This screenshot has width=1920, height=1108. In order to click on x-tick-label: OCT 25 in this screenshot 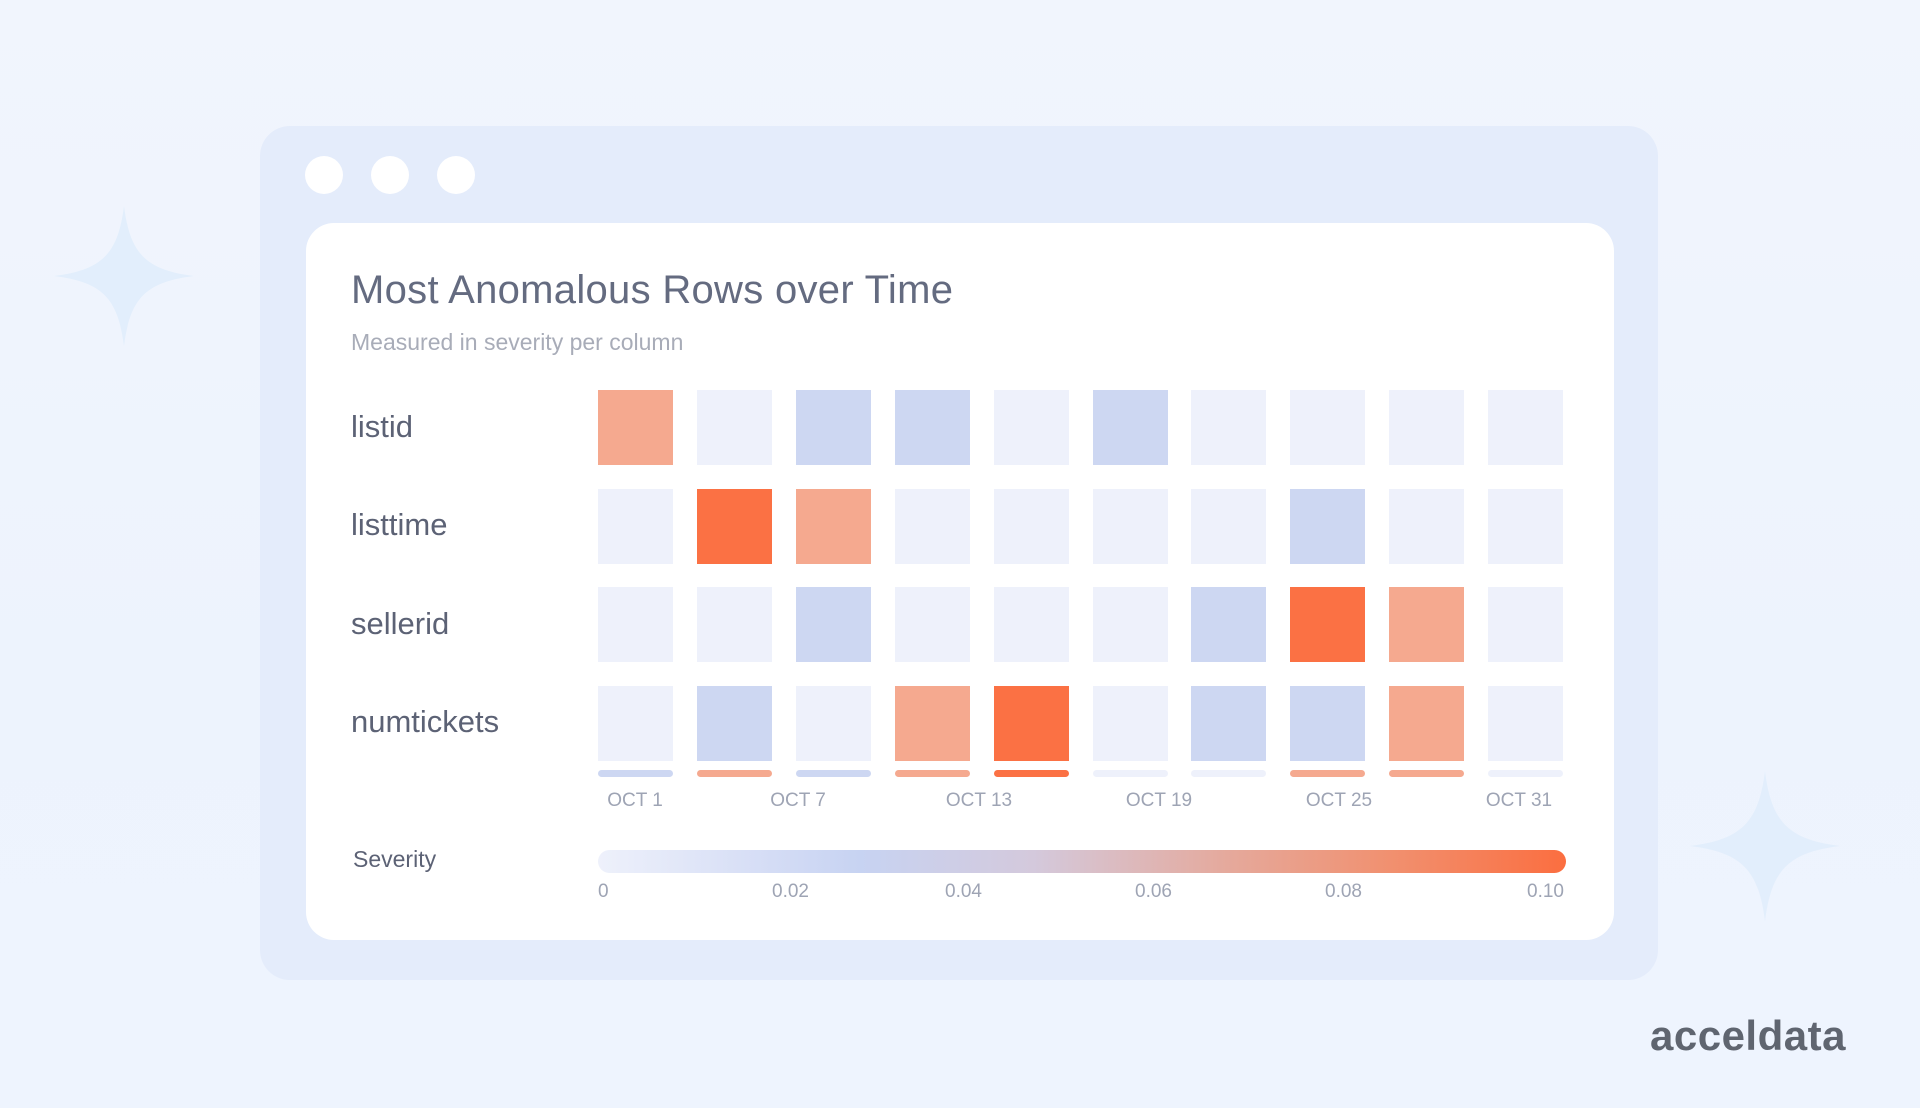, I will do `click(1339, 800)`.